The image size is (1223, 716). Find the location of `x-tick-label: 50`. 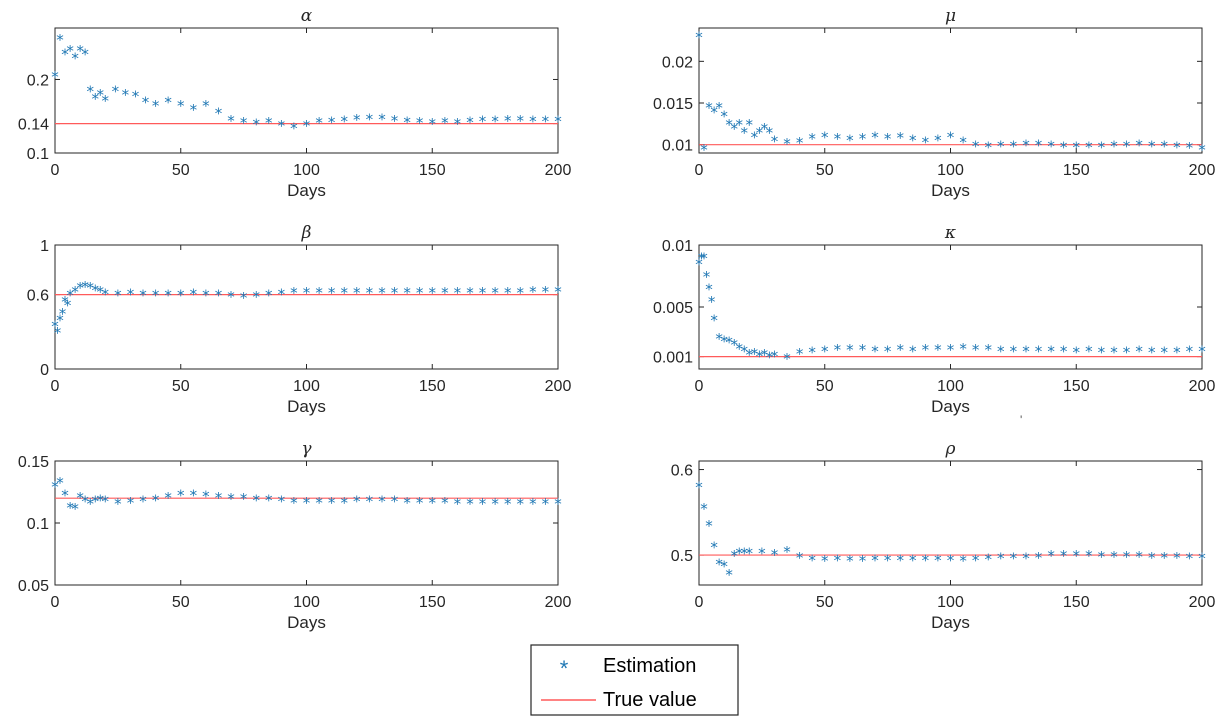

x-tick-label: 50 is located at coordinates (825, 602).